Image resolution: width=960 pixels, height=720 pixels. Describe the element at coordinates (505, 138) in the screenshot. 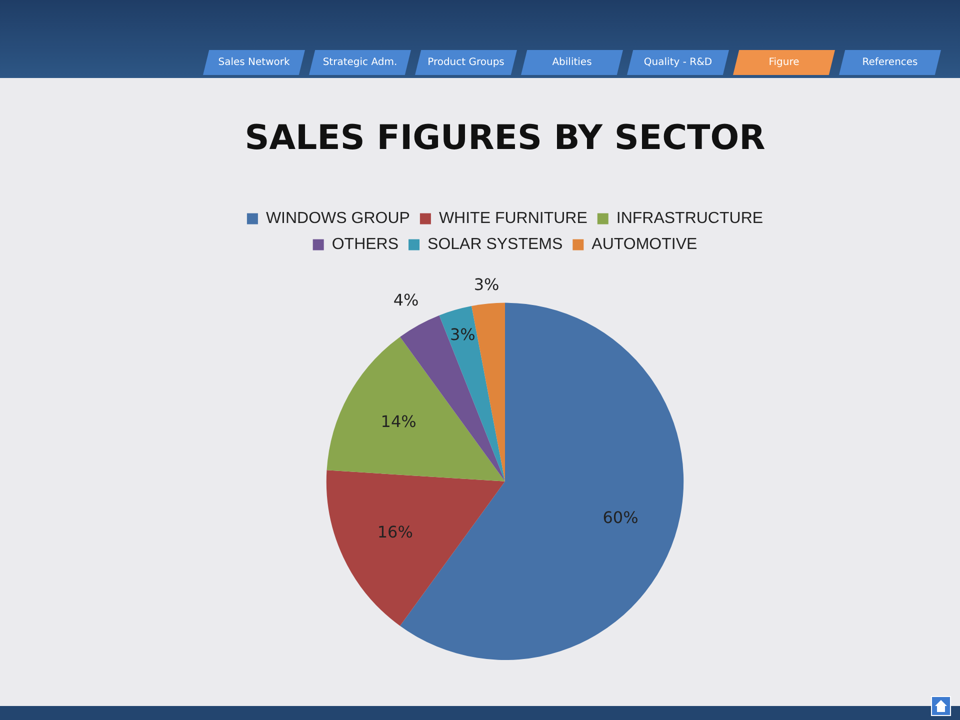

I see `chart-title: SALES FIGURES BY SECTOR` at that location.